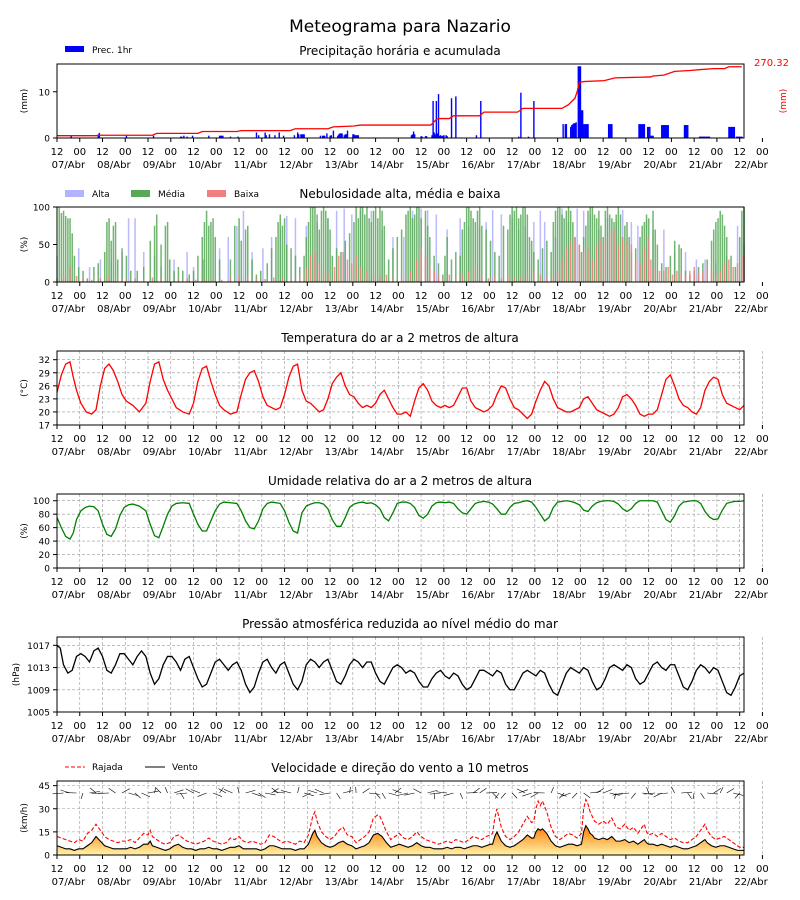  What do you see at coordinates (69, 165) in the screenshot?
I see `x-day-label: 07/Abr` at bounding box center [69, 165].